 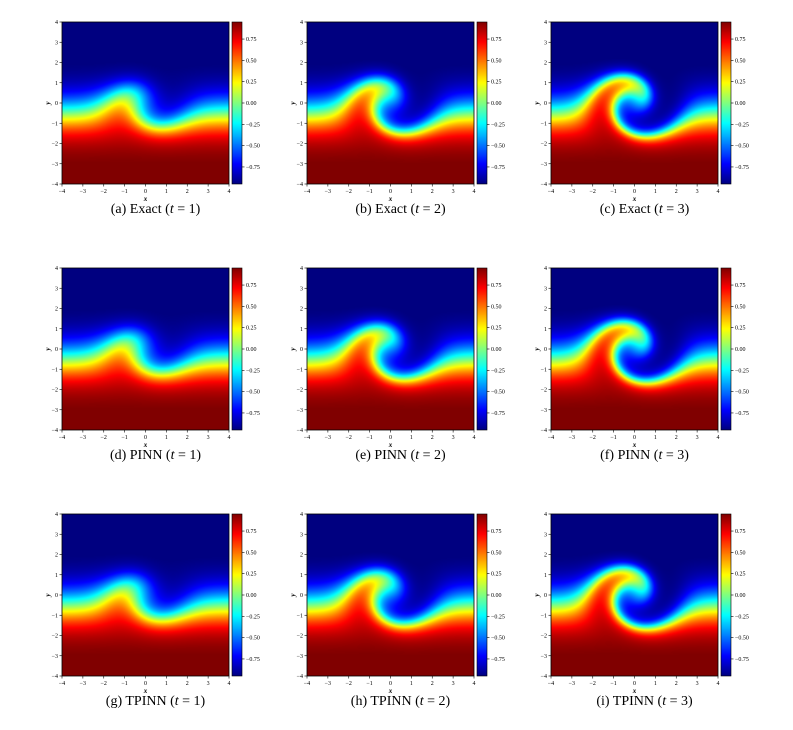 What do you see at coordinates (629, 701) in the screenshot?
I see `caption-label: (i) TPINN (` at bounding box center [629, 701].